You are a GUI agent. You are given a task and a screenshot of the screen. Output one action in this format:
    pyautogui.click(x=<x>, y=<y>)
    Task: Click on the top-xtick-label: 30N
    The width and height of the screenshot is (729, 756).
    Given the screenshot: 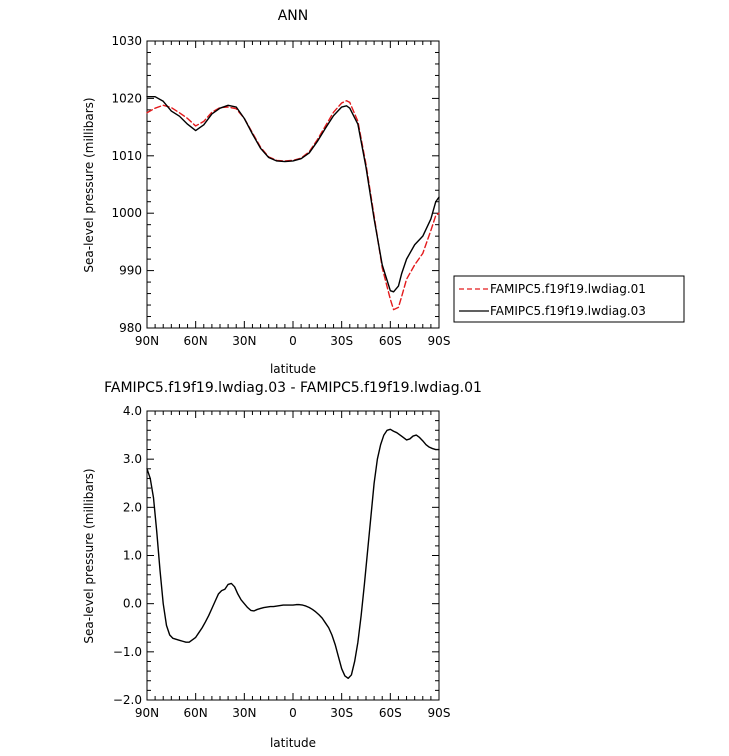 What is the action you would take?
    pyautogui.click(x=244, y=341)
    